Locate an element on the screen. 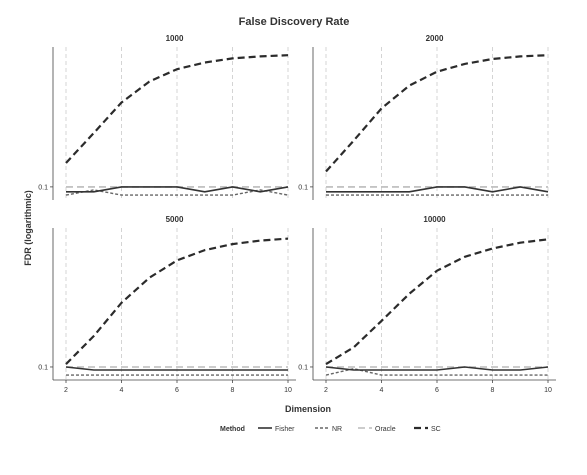  legend-label-sc: SC is located at coordinates (436, 429).